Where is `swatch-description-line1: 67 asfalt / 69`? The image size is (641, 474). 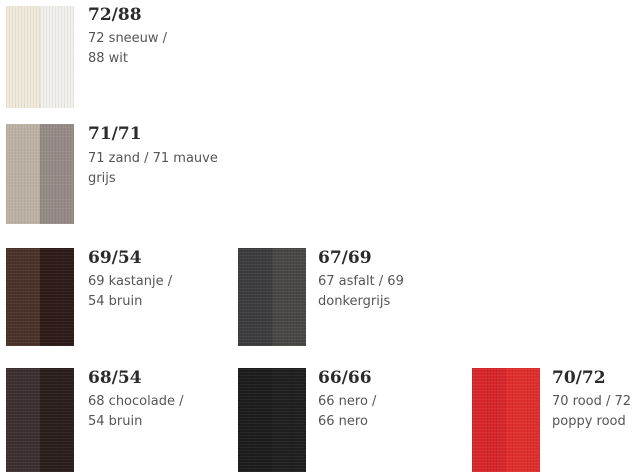 swatch-description-line1: 67 asfalt / 69 is located at coordinates (361, 281).